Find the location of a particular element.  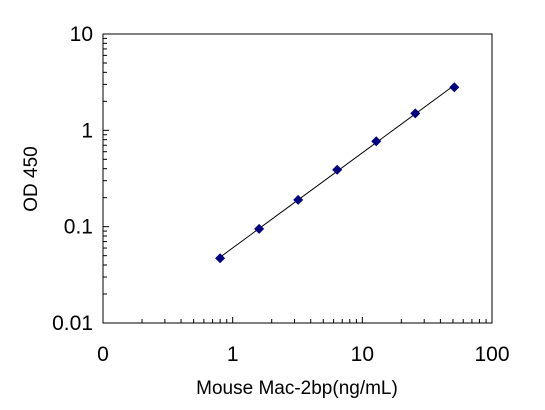

y-tick-label: 10 is located at coordinates (81, 34).